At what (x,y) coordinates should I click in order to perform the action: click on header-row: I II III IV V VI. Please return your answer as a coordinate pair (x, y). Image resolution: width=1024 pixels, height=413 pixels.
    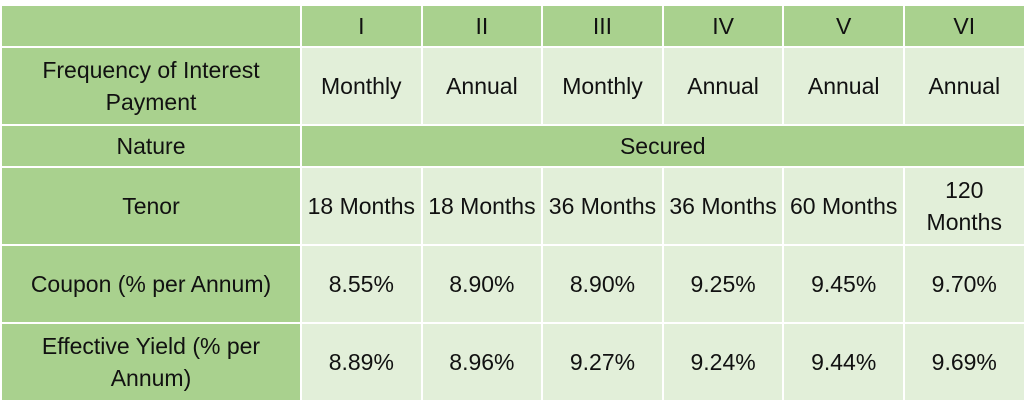
    Looking at the image, I should click on (512, 26).